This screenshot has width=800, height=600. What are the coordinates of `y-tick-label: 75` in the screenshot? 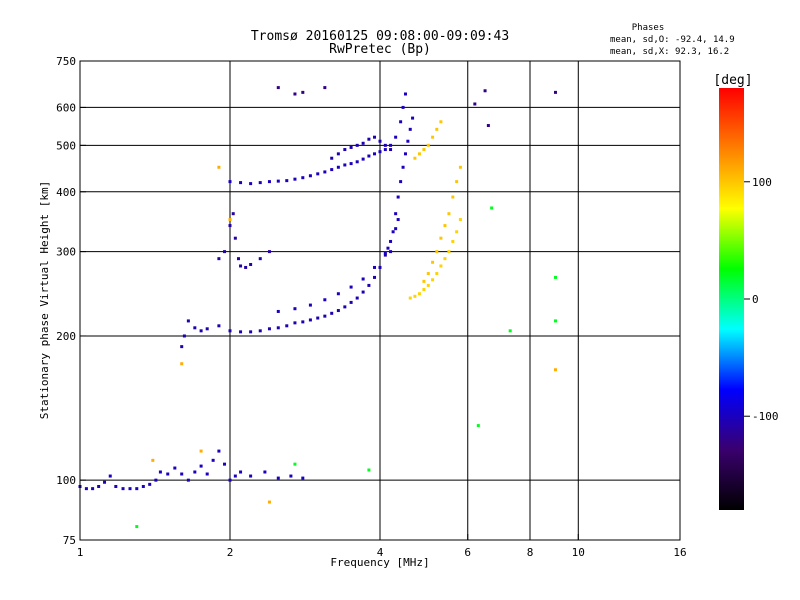 It's located at (69, 540).